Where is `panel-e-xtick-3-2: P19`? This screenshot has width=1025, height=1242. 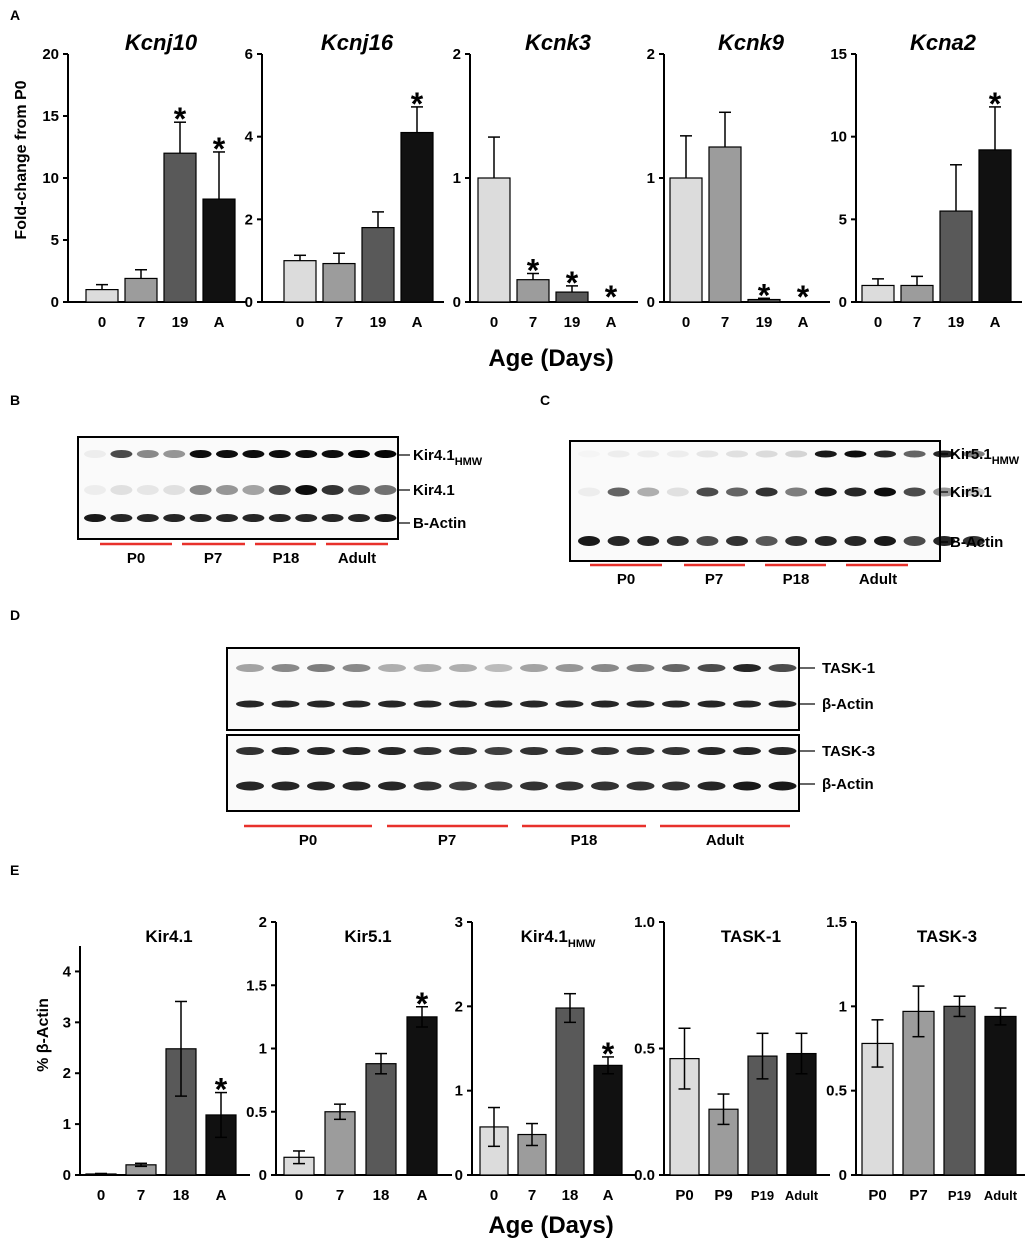
panel-e-xtick-3-2: P19 is located at coordinates (762, 1195).